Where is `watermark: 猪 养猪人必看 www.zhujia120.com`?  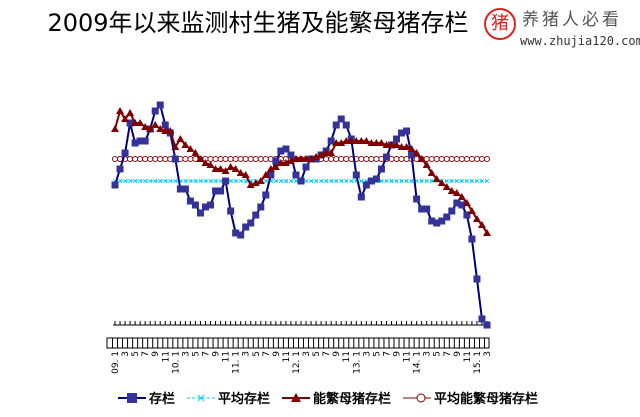 watermark: 猪 养猪人必看 www.zhujia120.com is located at coordinates (561, 26).